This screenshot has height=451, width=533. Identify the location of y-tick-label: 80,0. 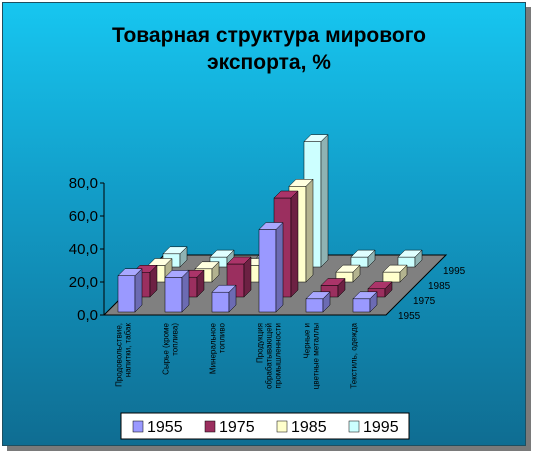
(83, 183).